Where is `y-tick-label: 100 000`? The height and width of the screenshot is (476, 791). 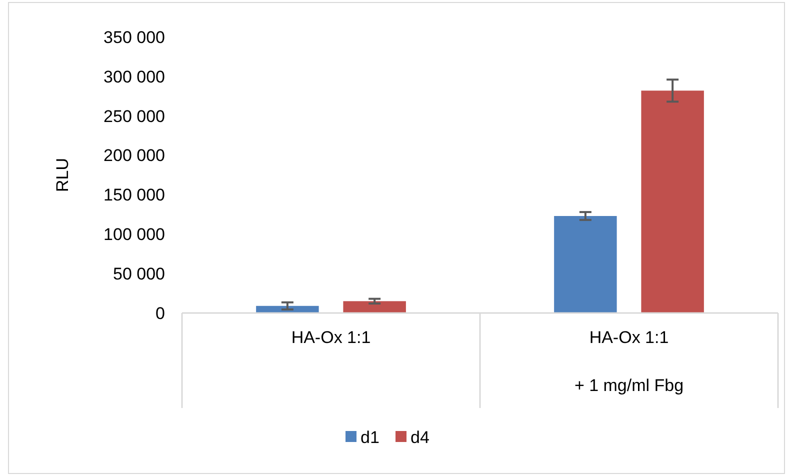
y-tick-label: 100 000 is located at coordinates (134, 234).